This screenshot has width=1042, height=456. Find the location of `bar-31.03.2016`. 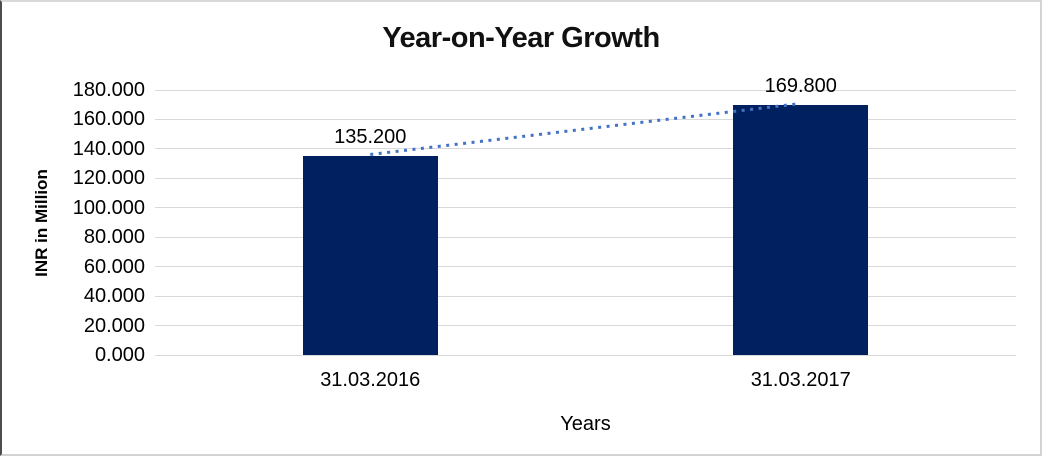

bar-31.03.2016 is located at coordinates (370, 255).